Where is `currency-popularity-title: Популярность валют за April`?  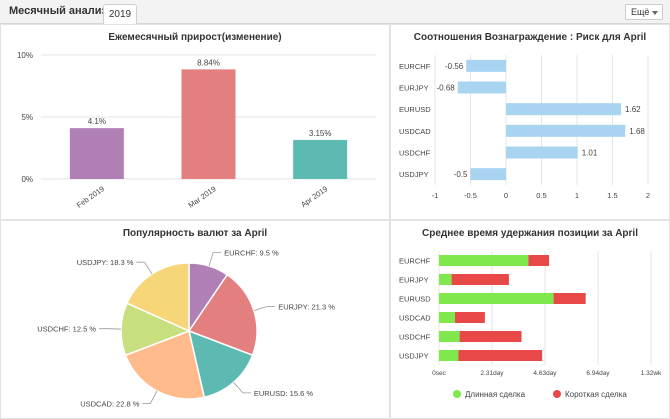 currency-popularity-title: Популярность валют за April is located at coordinates (195, 233).